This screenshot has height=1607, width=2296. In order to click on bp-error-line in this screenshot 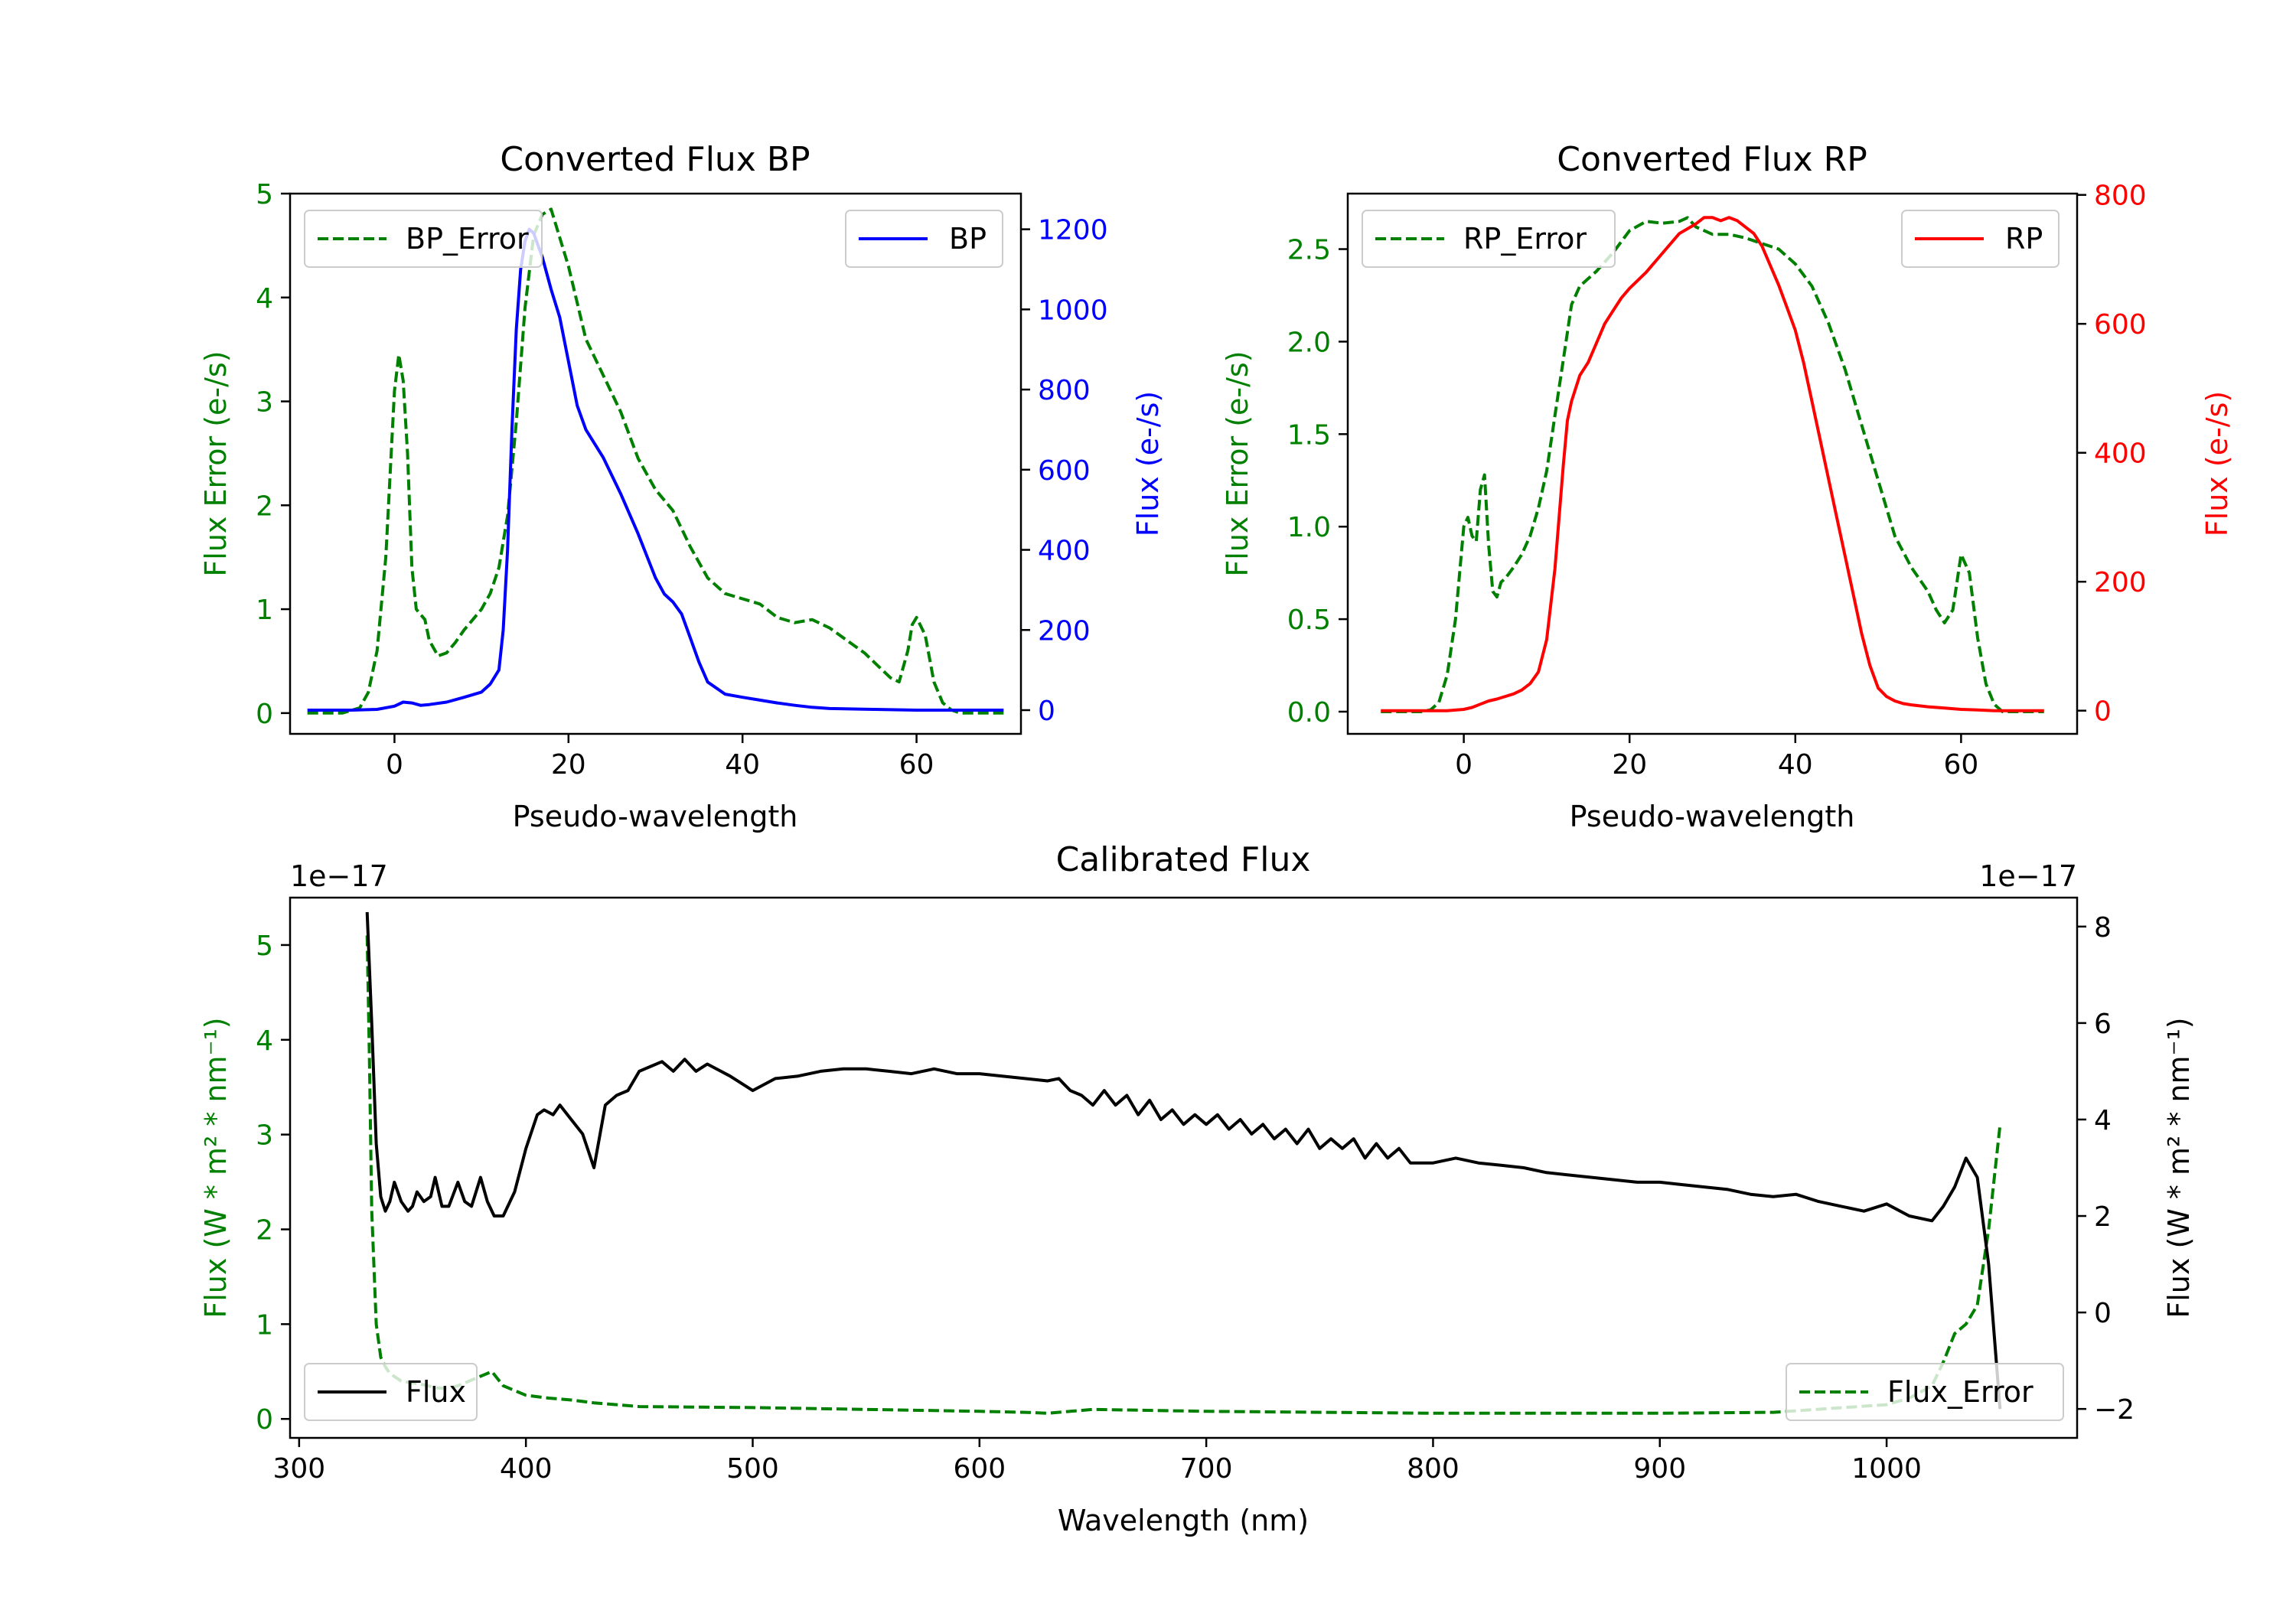, I will do `click(655, 461)`.